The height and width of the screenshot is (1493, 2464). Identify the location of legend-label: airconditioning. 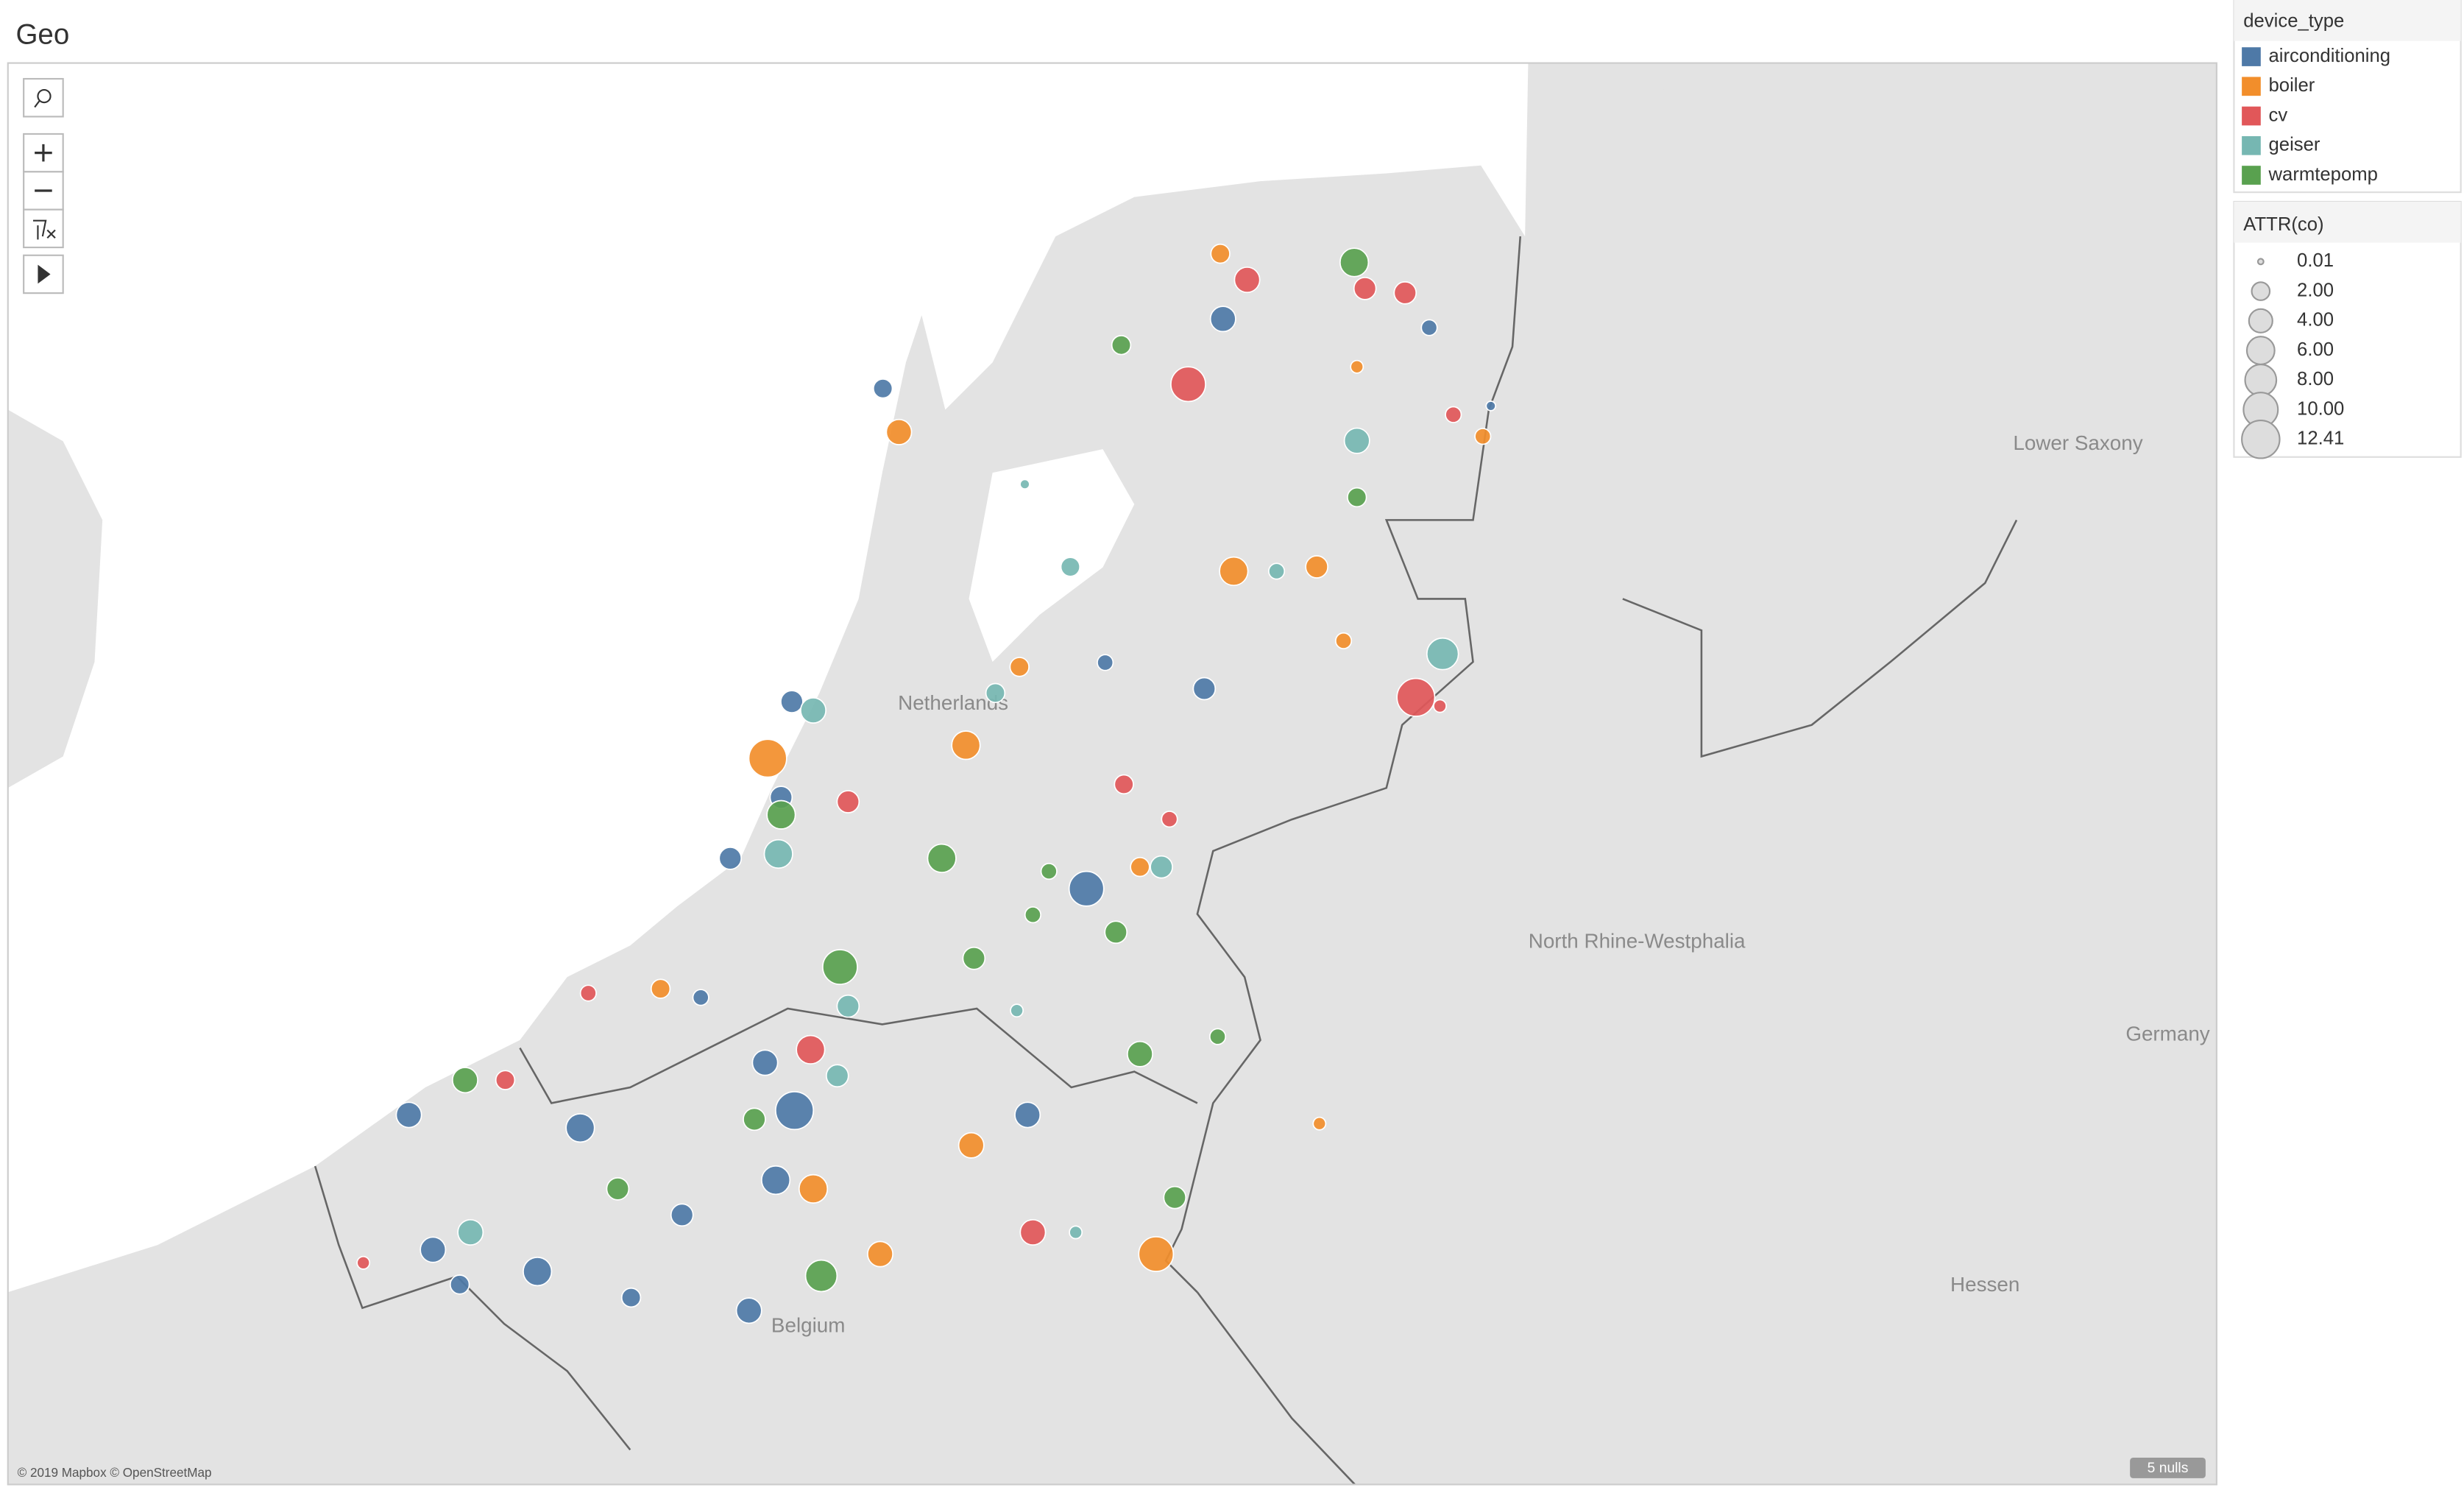
(2330, 56).